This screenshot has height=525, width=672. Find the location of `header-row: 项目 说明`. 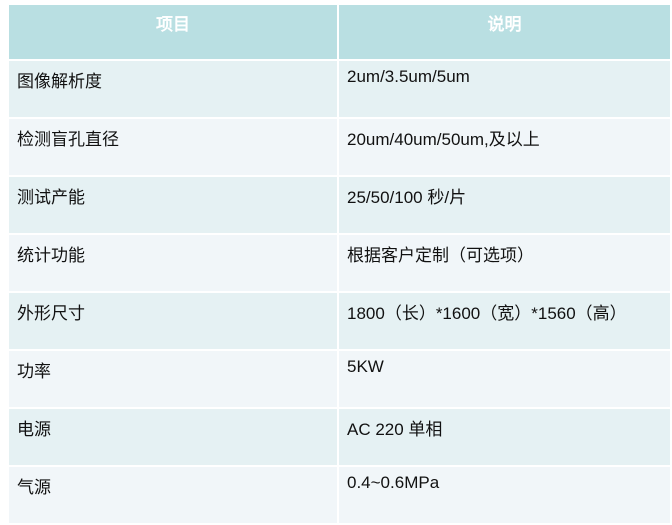

header-row: 项目 说明 is located at coordinates (339, 32).